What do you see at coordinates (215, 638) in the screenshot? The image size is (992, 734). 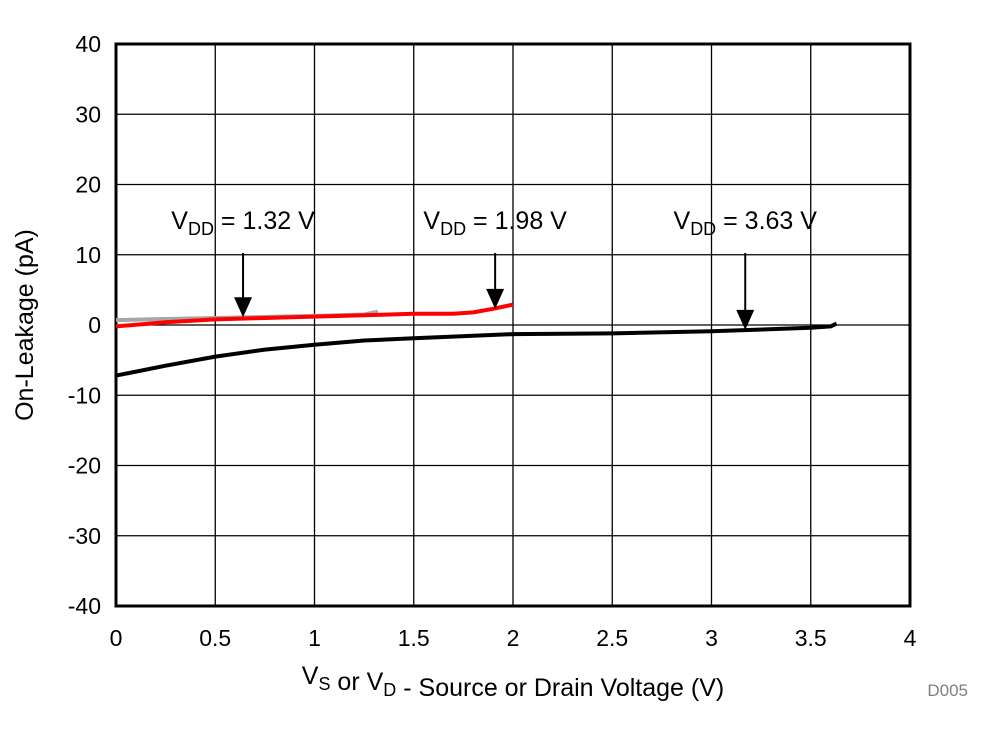 I see `x-tick-label: 0.5` at bounding box center [215, 638].